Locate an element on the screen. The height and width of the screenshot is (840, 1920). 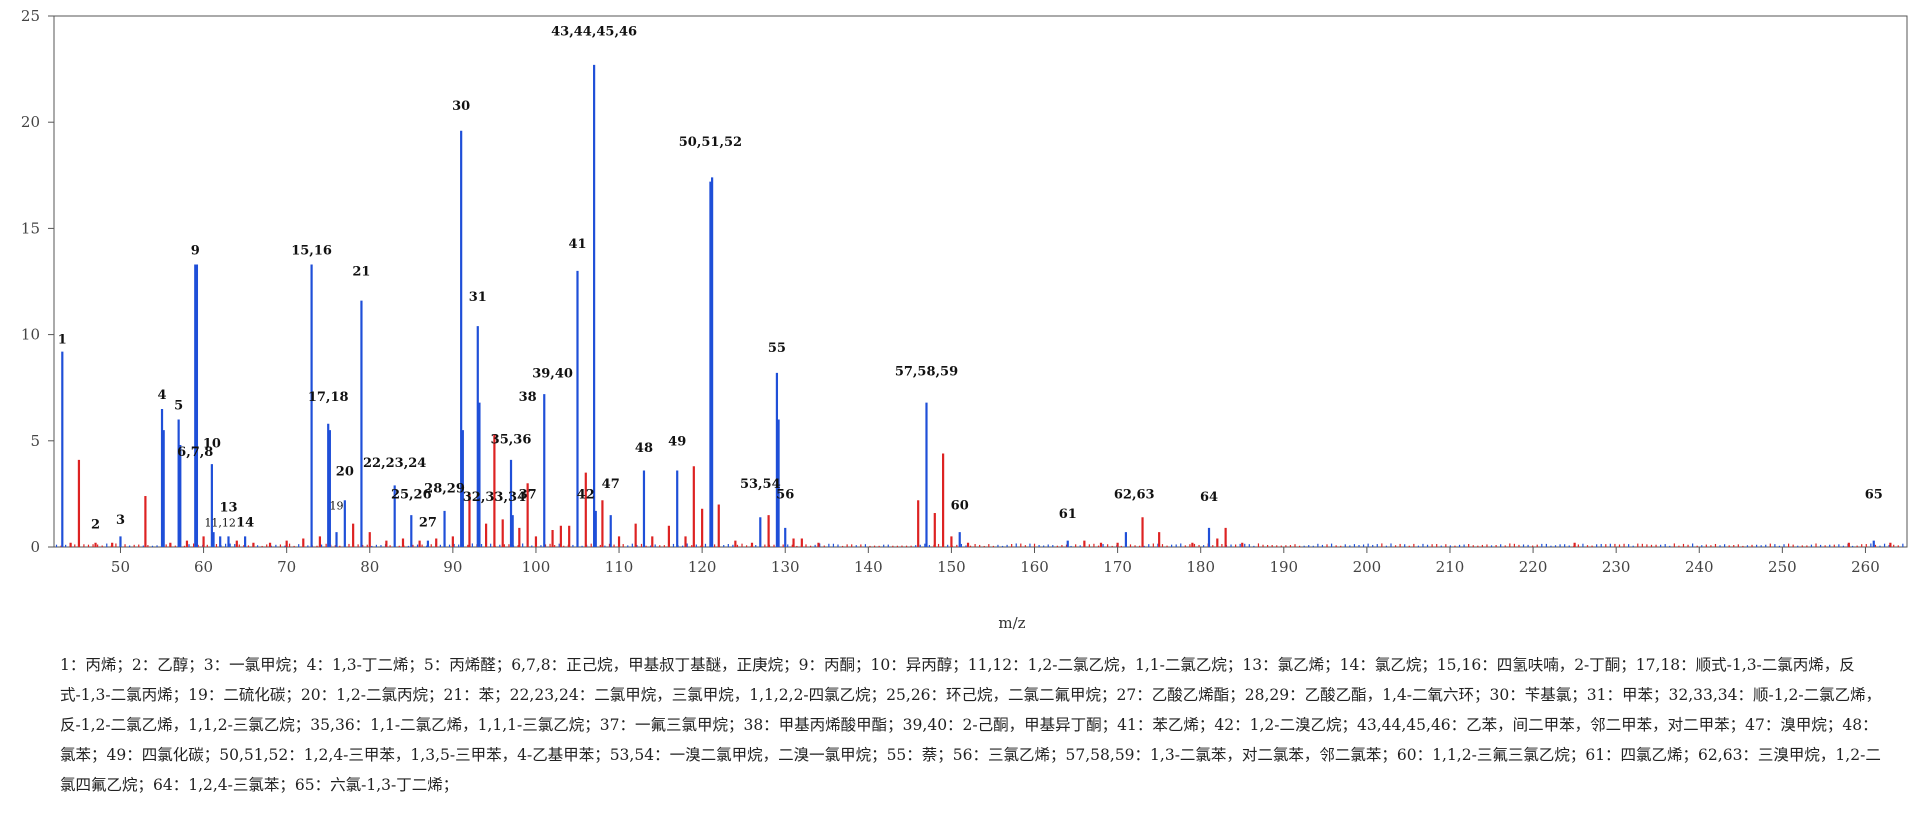
peak-label: 60 is located at coordinates (960, 505).